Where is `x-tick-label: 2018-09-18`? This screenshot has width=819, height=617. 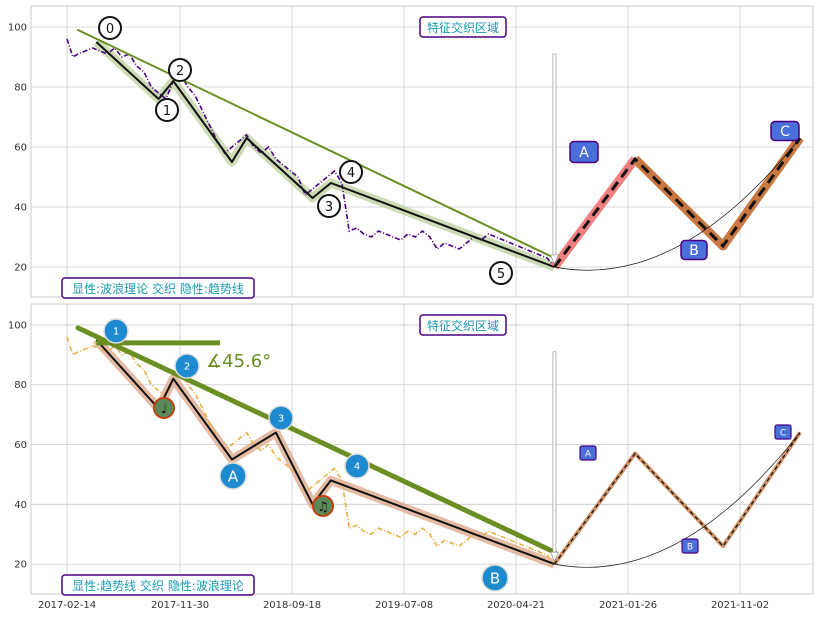 x-tick-label: 2018-09-18 is located at coordinates (292, 605).